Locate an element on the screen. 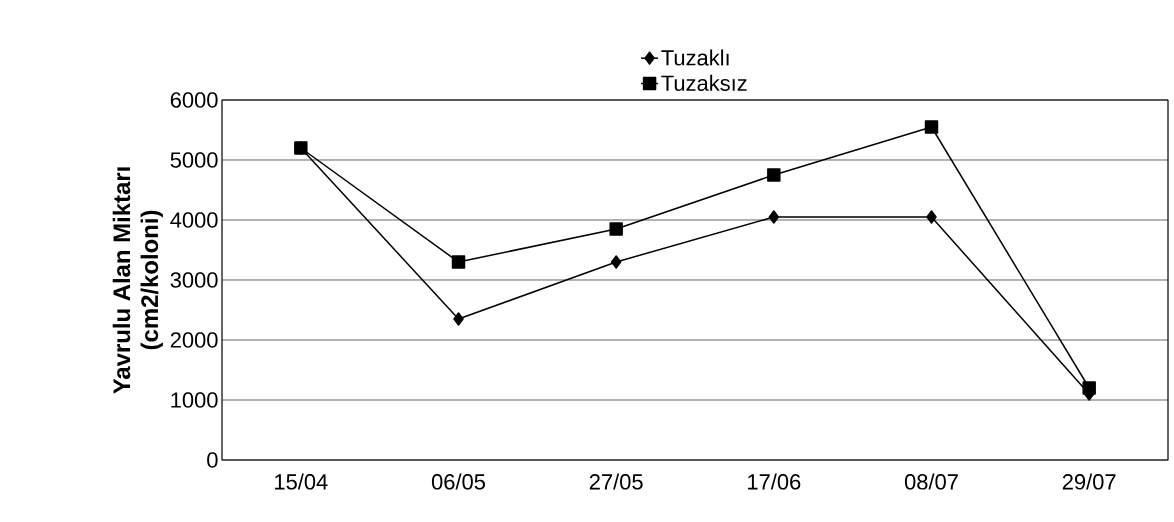 Image resolution: width=1174 pixels, height=522 pixels. y-tick-label: 4000 is located at coordinates (194, 220).